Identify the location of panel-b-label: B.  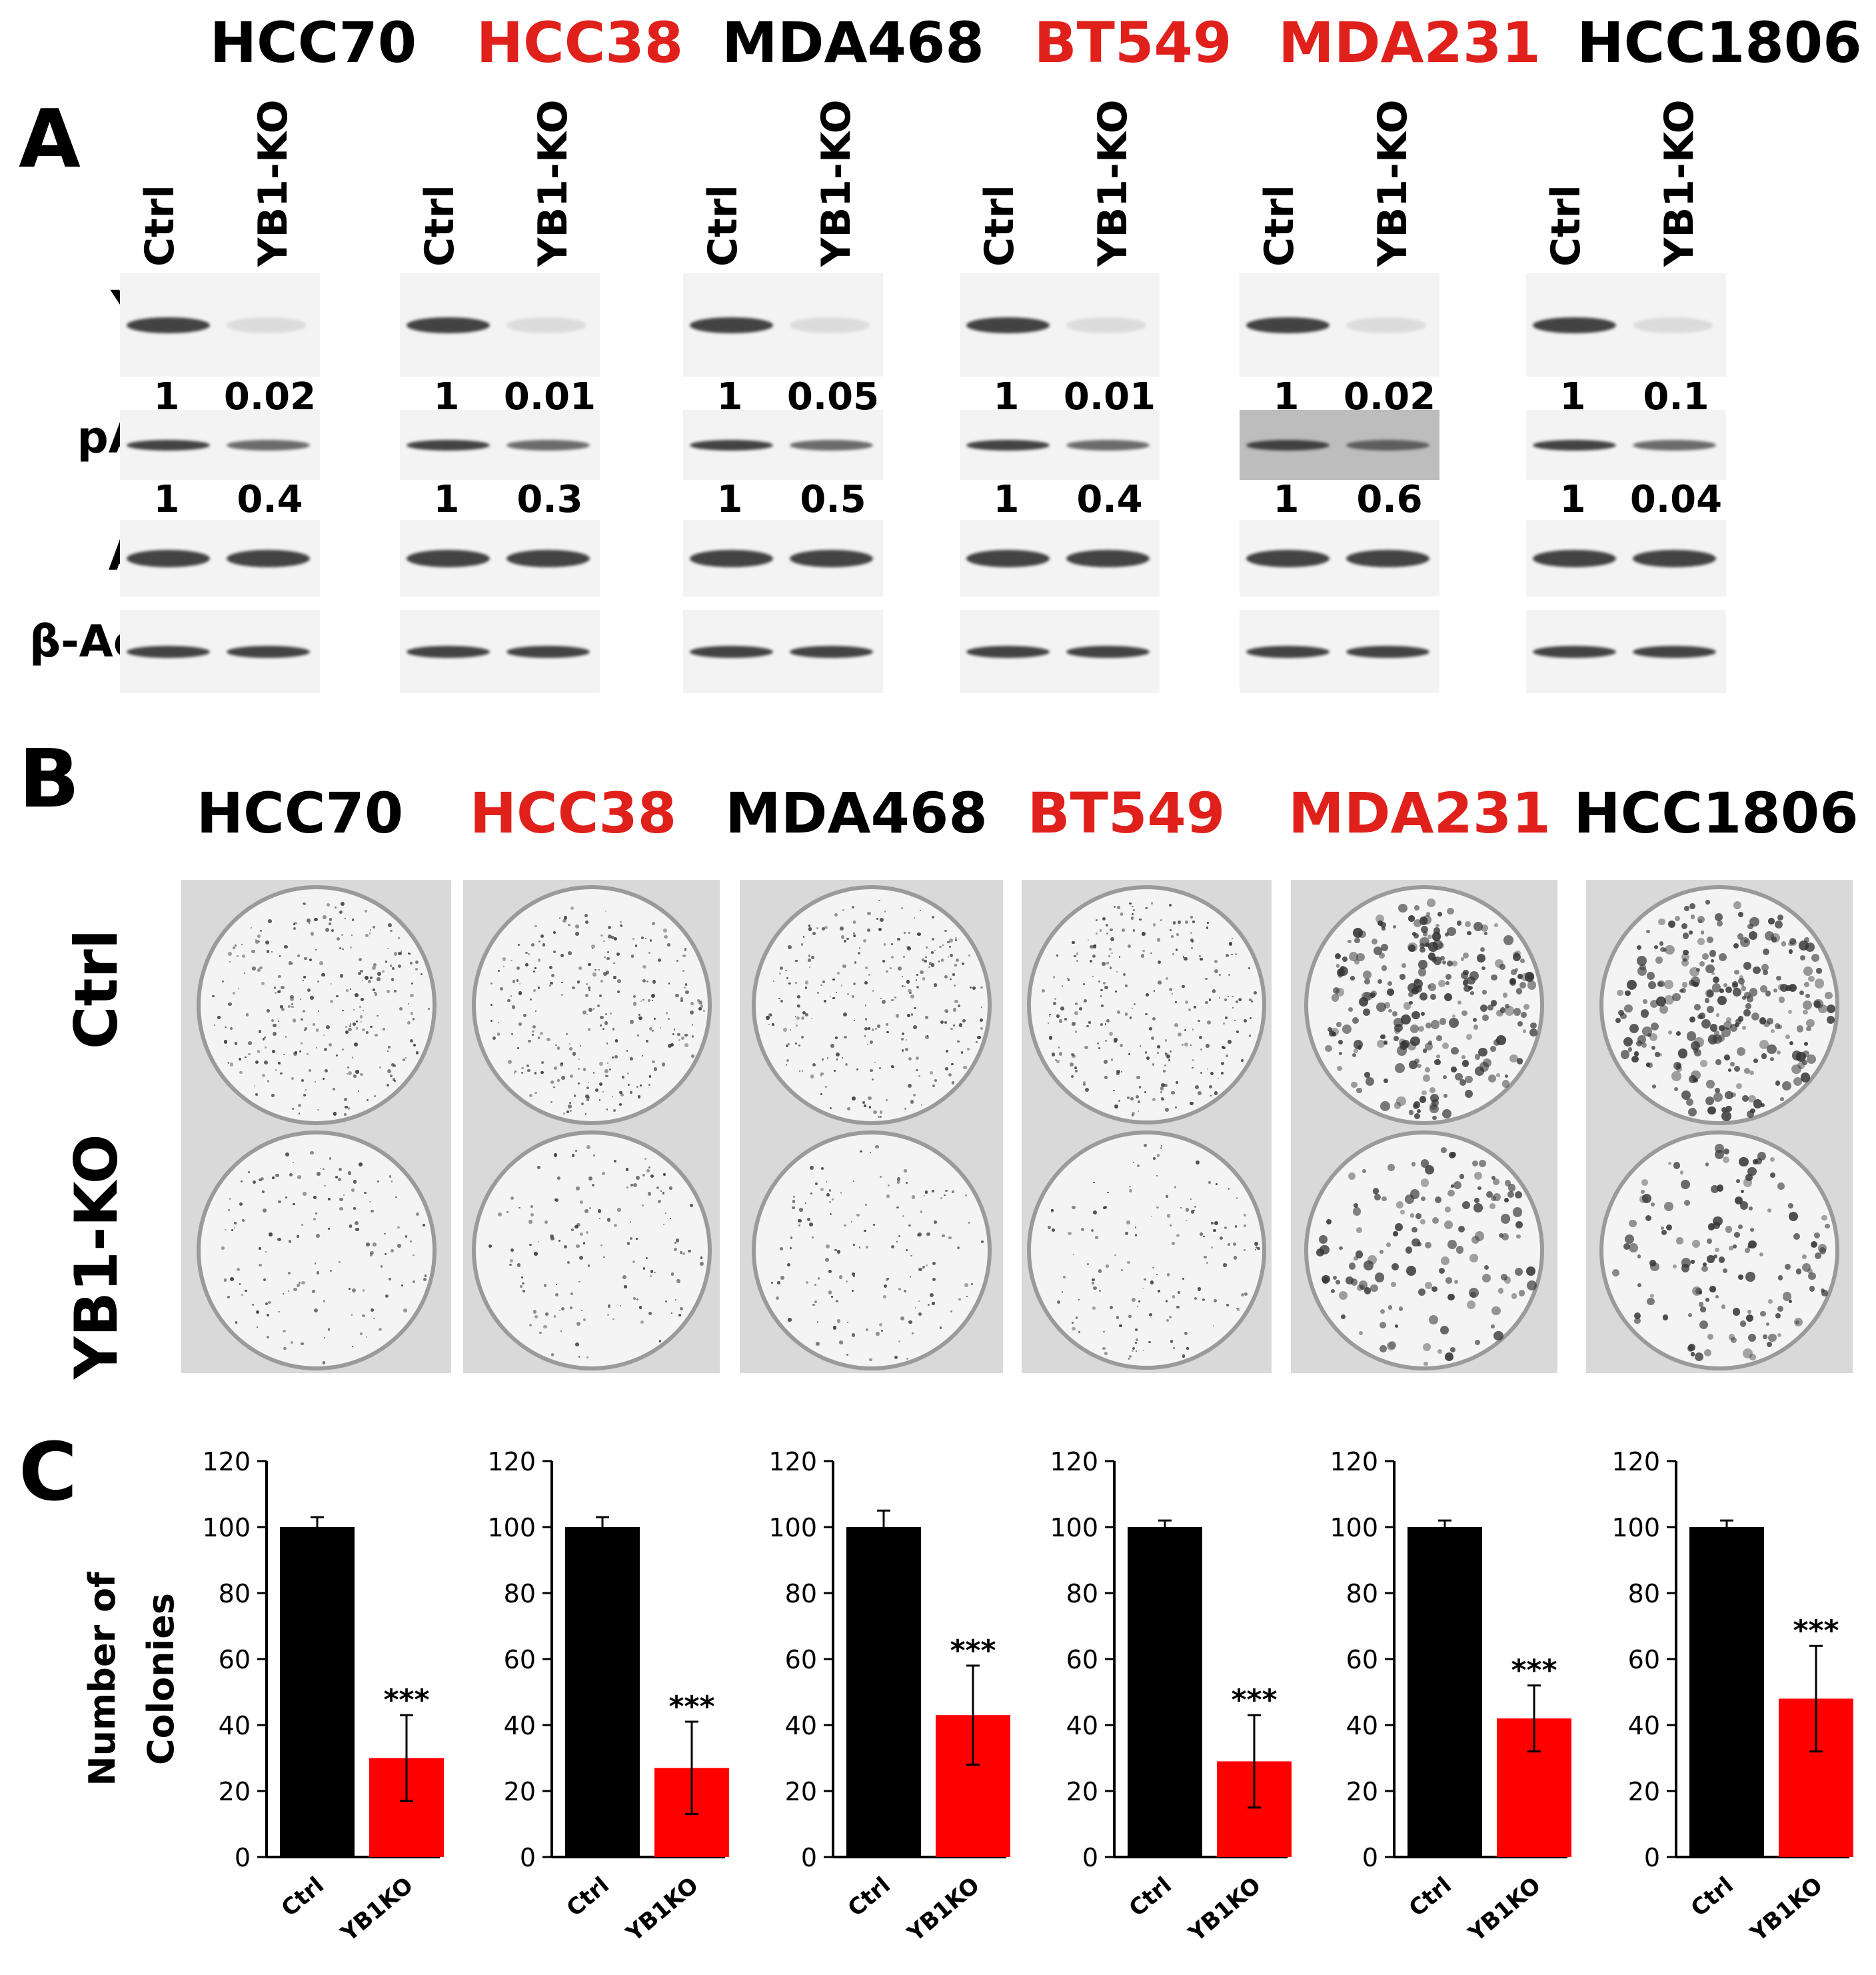
(49, 780).